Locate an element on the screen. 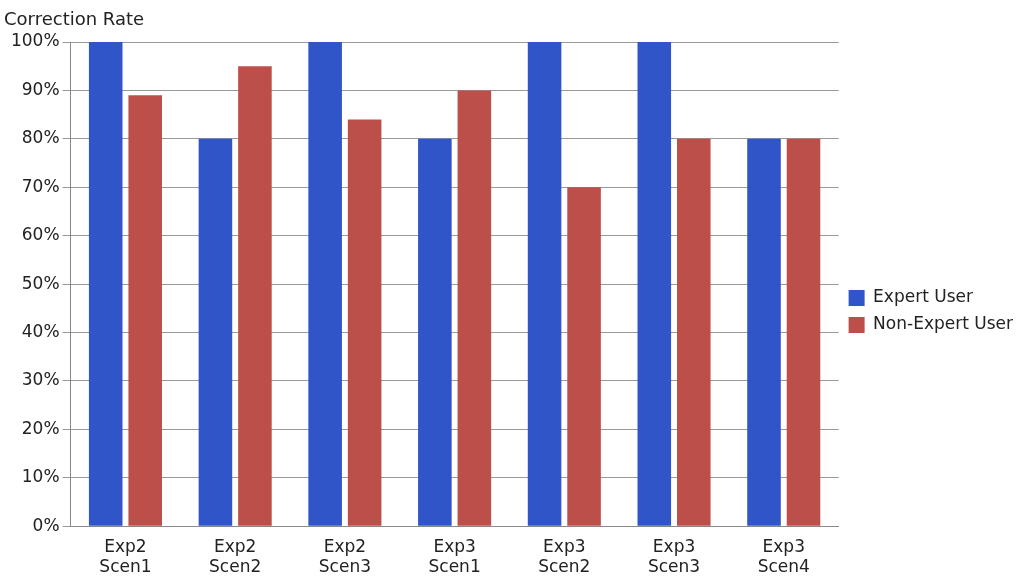  x-tick-label: Exp3 Scen1 is located at coordinates (454, 556).